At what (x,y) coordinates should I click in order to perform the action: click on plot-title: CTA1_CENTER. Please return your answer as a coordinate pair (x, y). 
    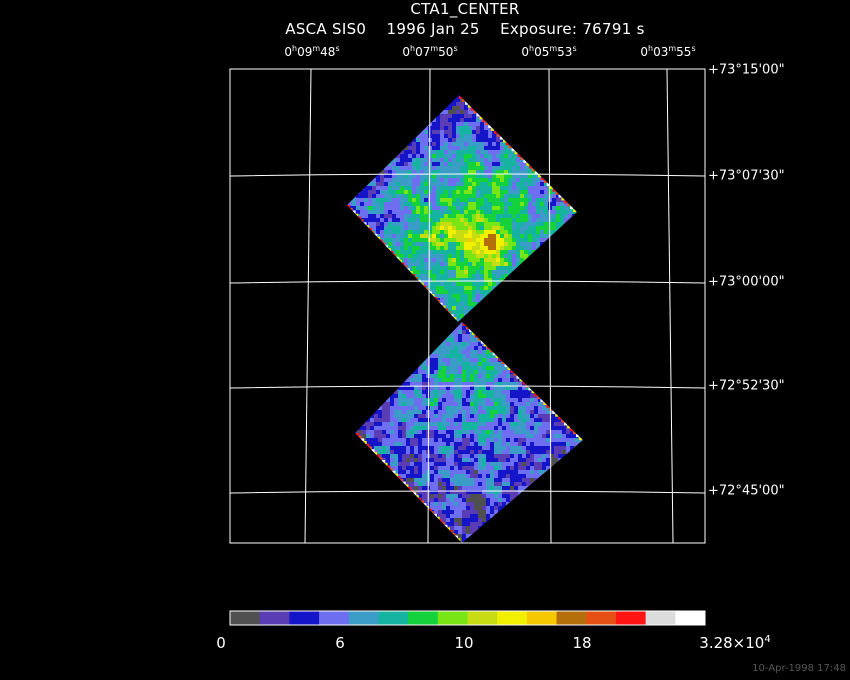
    Looking at the image, I should click on (465, 9).